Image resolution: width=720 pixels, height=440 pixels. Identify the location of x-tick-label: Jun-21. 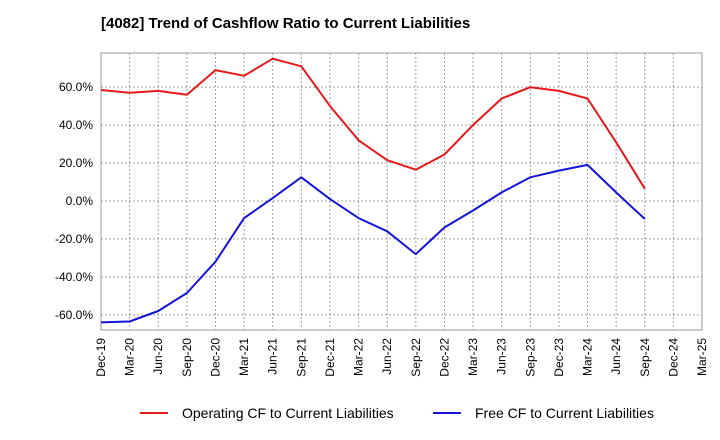
(273, 356).